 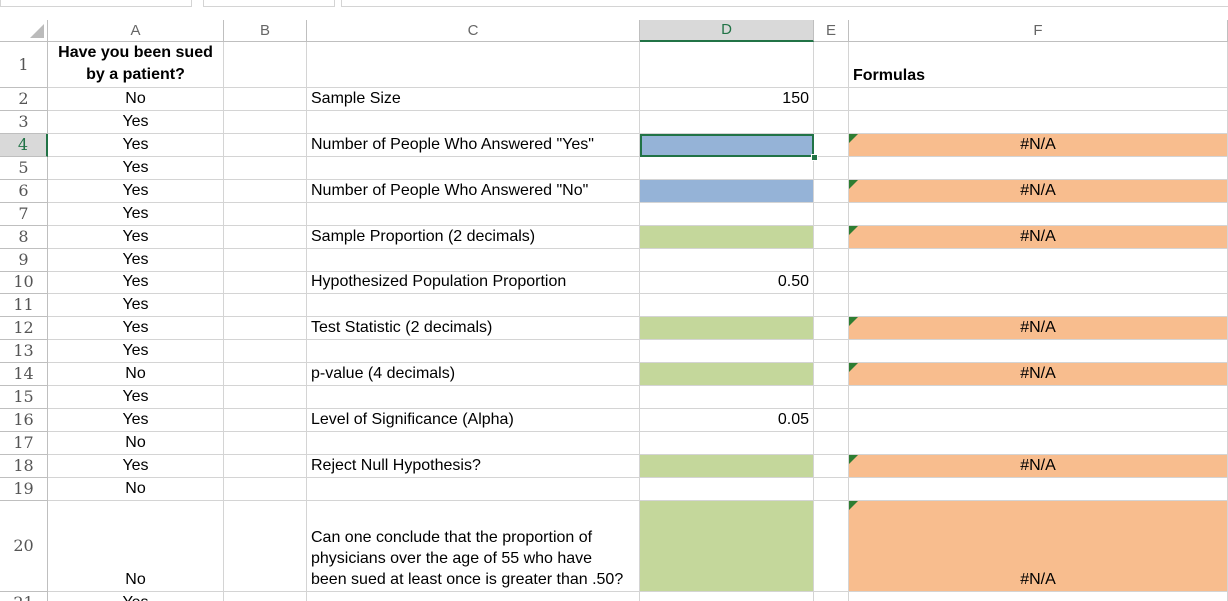 What do you see at coordinates (24, 191) in the screenshot?
I see `row-header: 6` at bounding box center [24, 191].